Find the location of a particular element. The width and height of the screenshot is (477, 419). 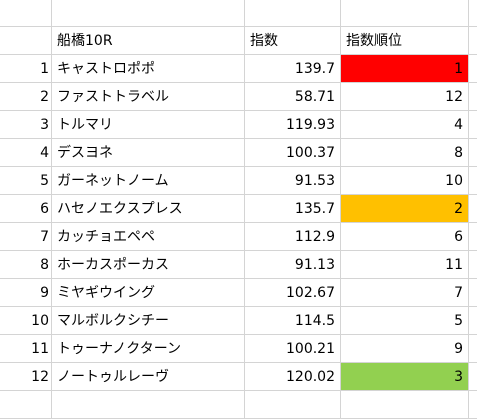

table-row: 8 ホーカスポーカス 91.13 11 is located at coordinates (238, 265).